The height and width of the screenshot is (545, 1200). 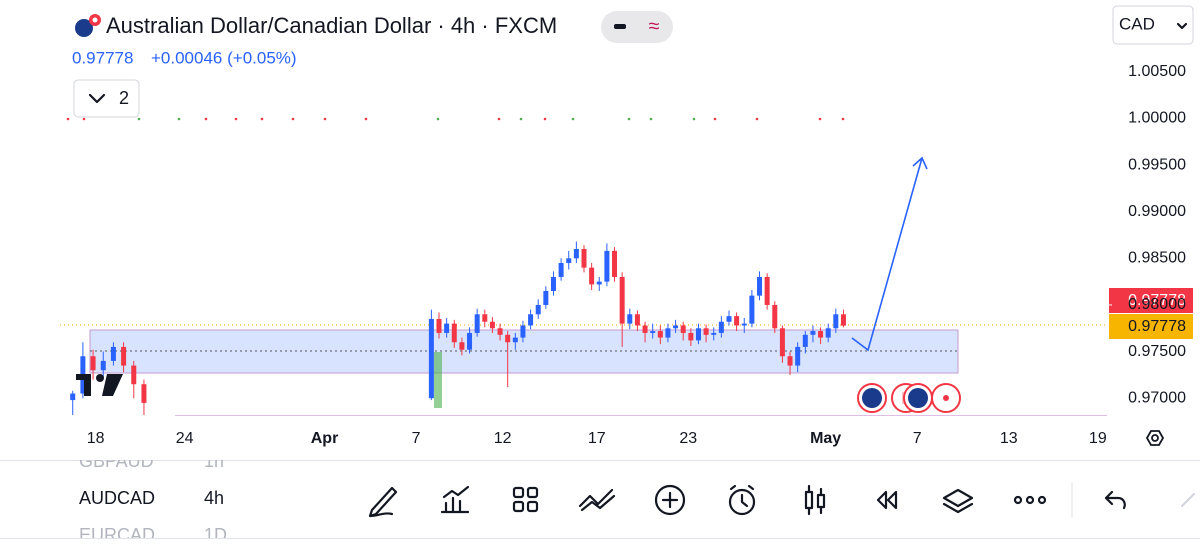 What do you see at coordinates (455, 499) in the screenshot?
I see `indicators-tool` at bounding box center [455, 499].